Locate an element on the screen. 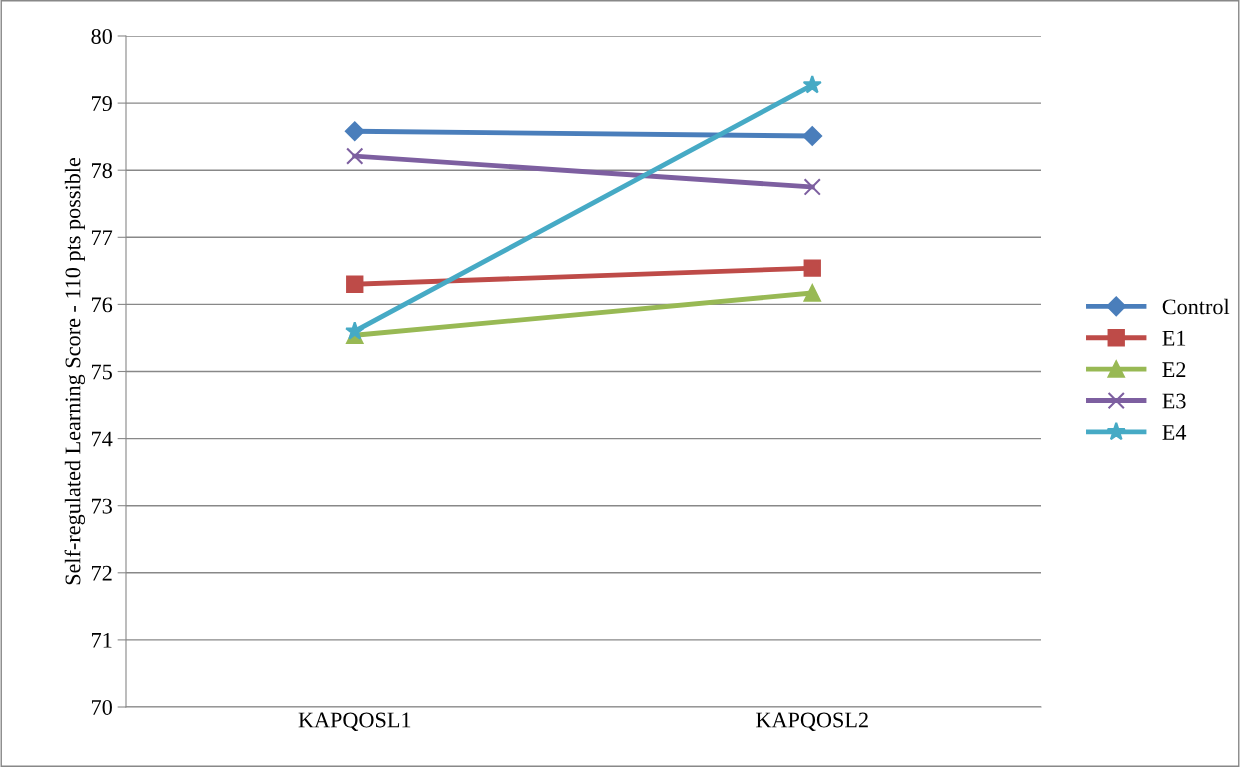  legend-label: E1 is located at coordinates (1174, 338).